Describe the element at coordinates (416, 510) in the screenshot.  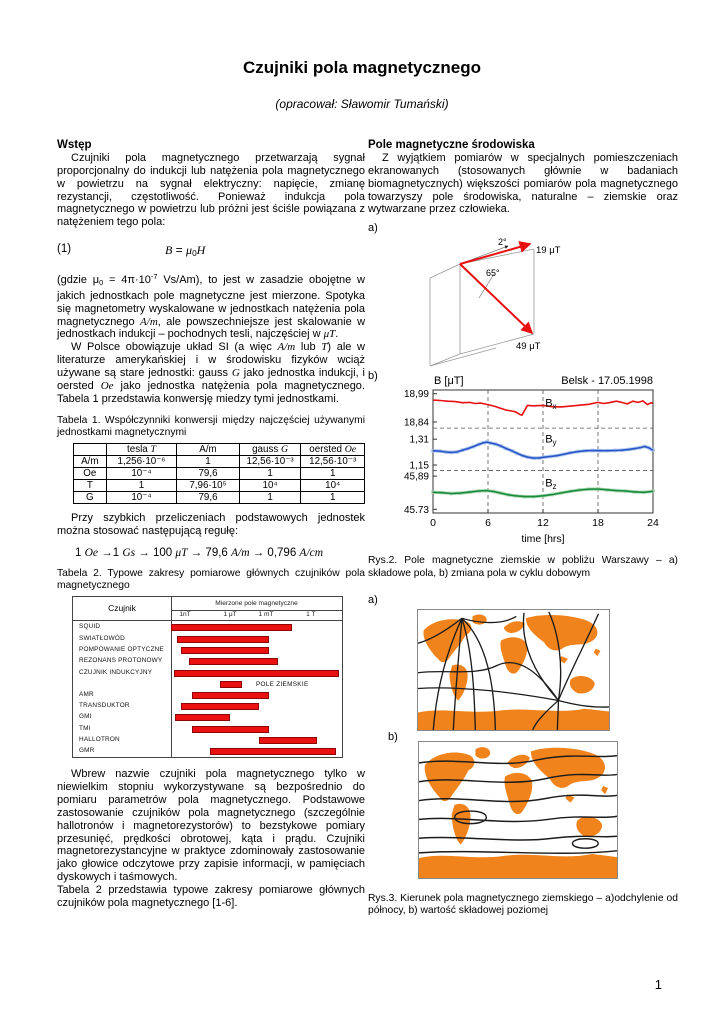
I see `y-tick-label: 45.73` at that location.